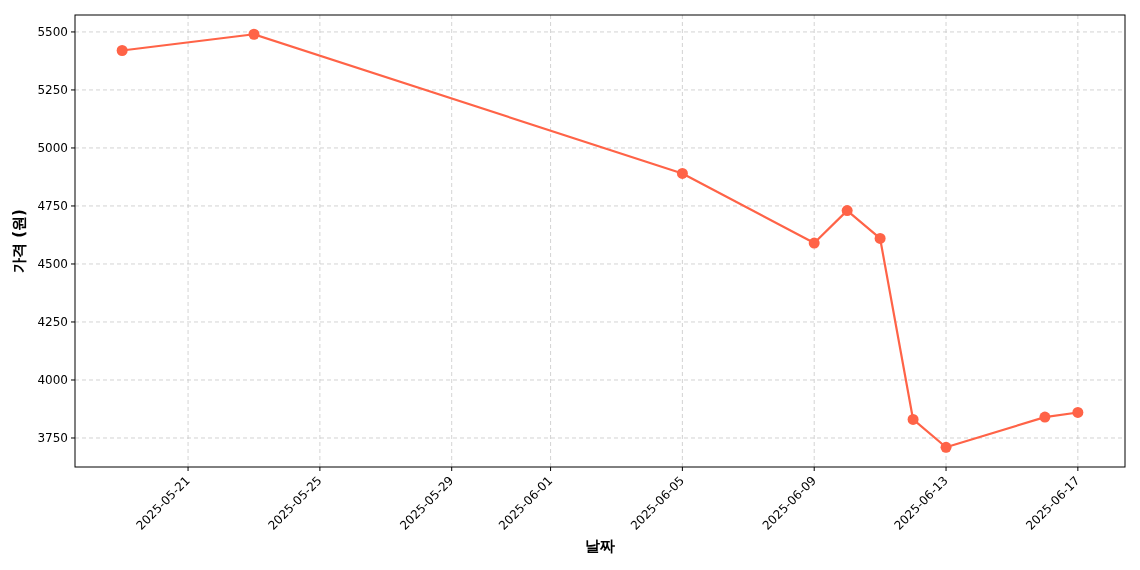  I want to click on y-axis-title: 가격 (원), so click(19, 241).